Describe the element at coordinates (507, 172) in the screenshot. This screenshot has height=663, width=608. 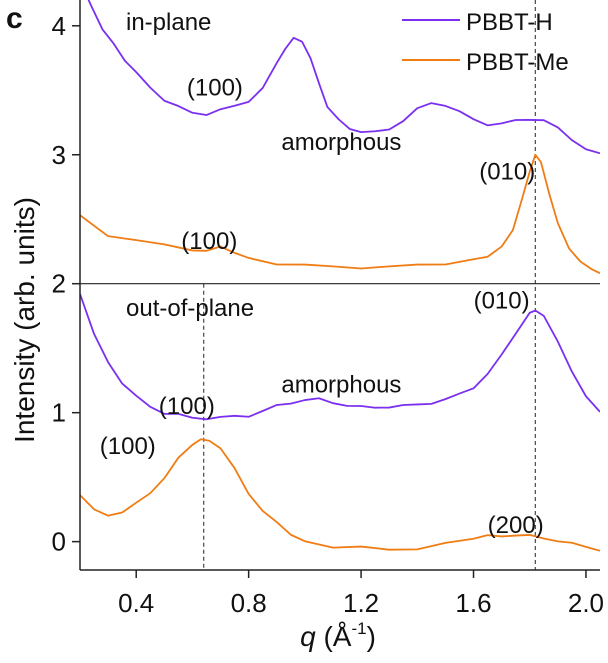
I see `annotation-2: (010)` at that location.